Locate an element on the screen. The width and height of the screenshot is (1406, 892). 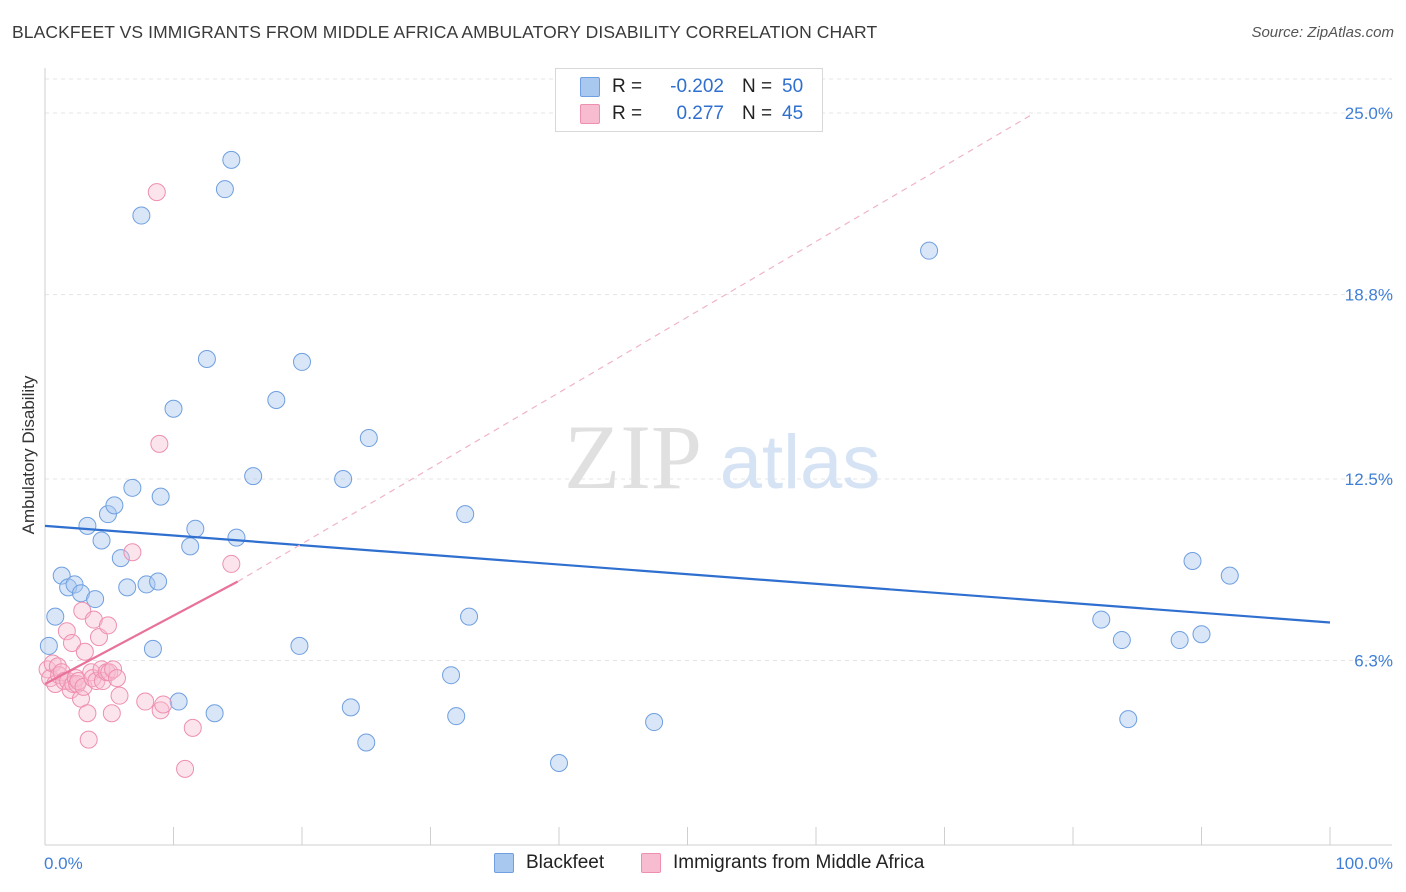
legend-row-immigrants: R = 0.277 N = 45 is located at coordinates (691, 114).